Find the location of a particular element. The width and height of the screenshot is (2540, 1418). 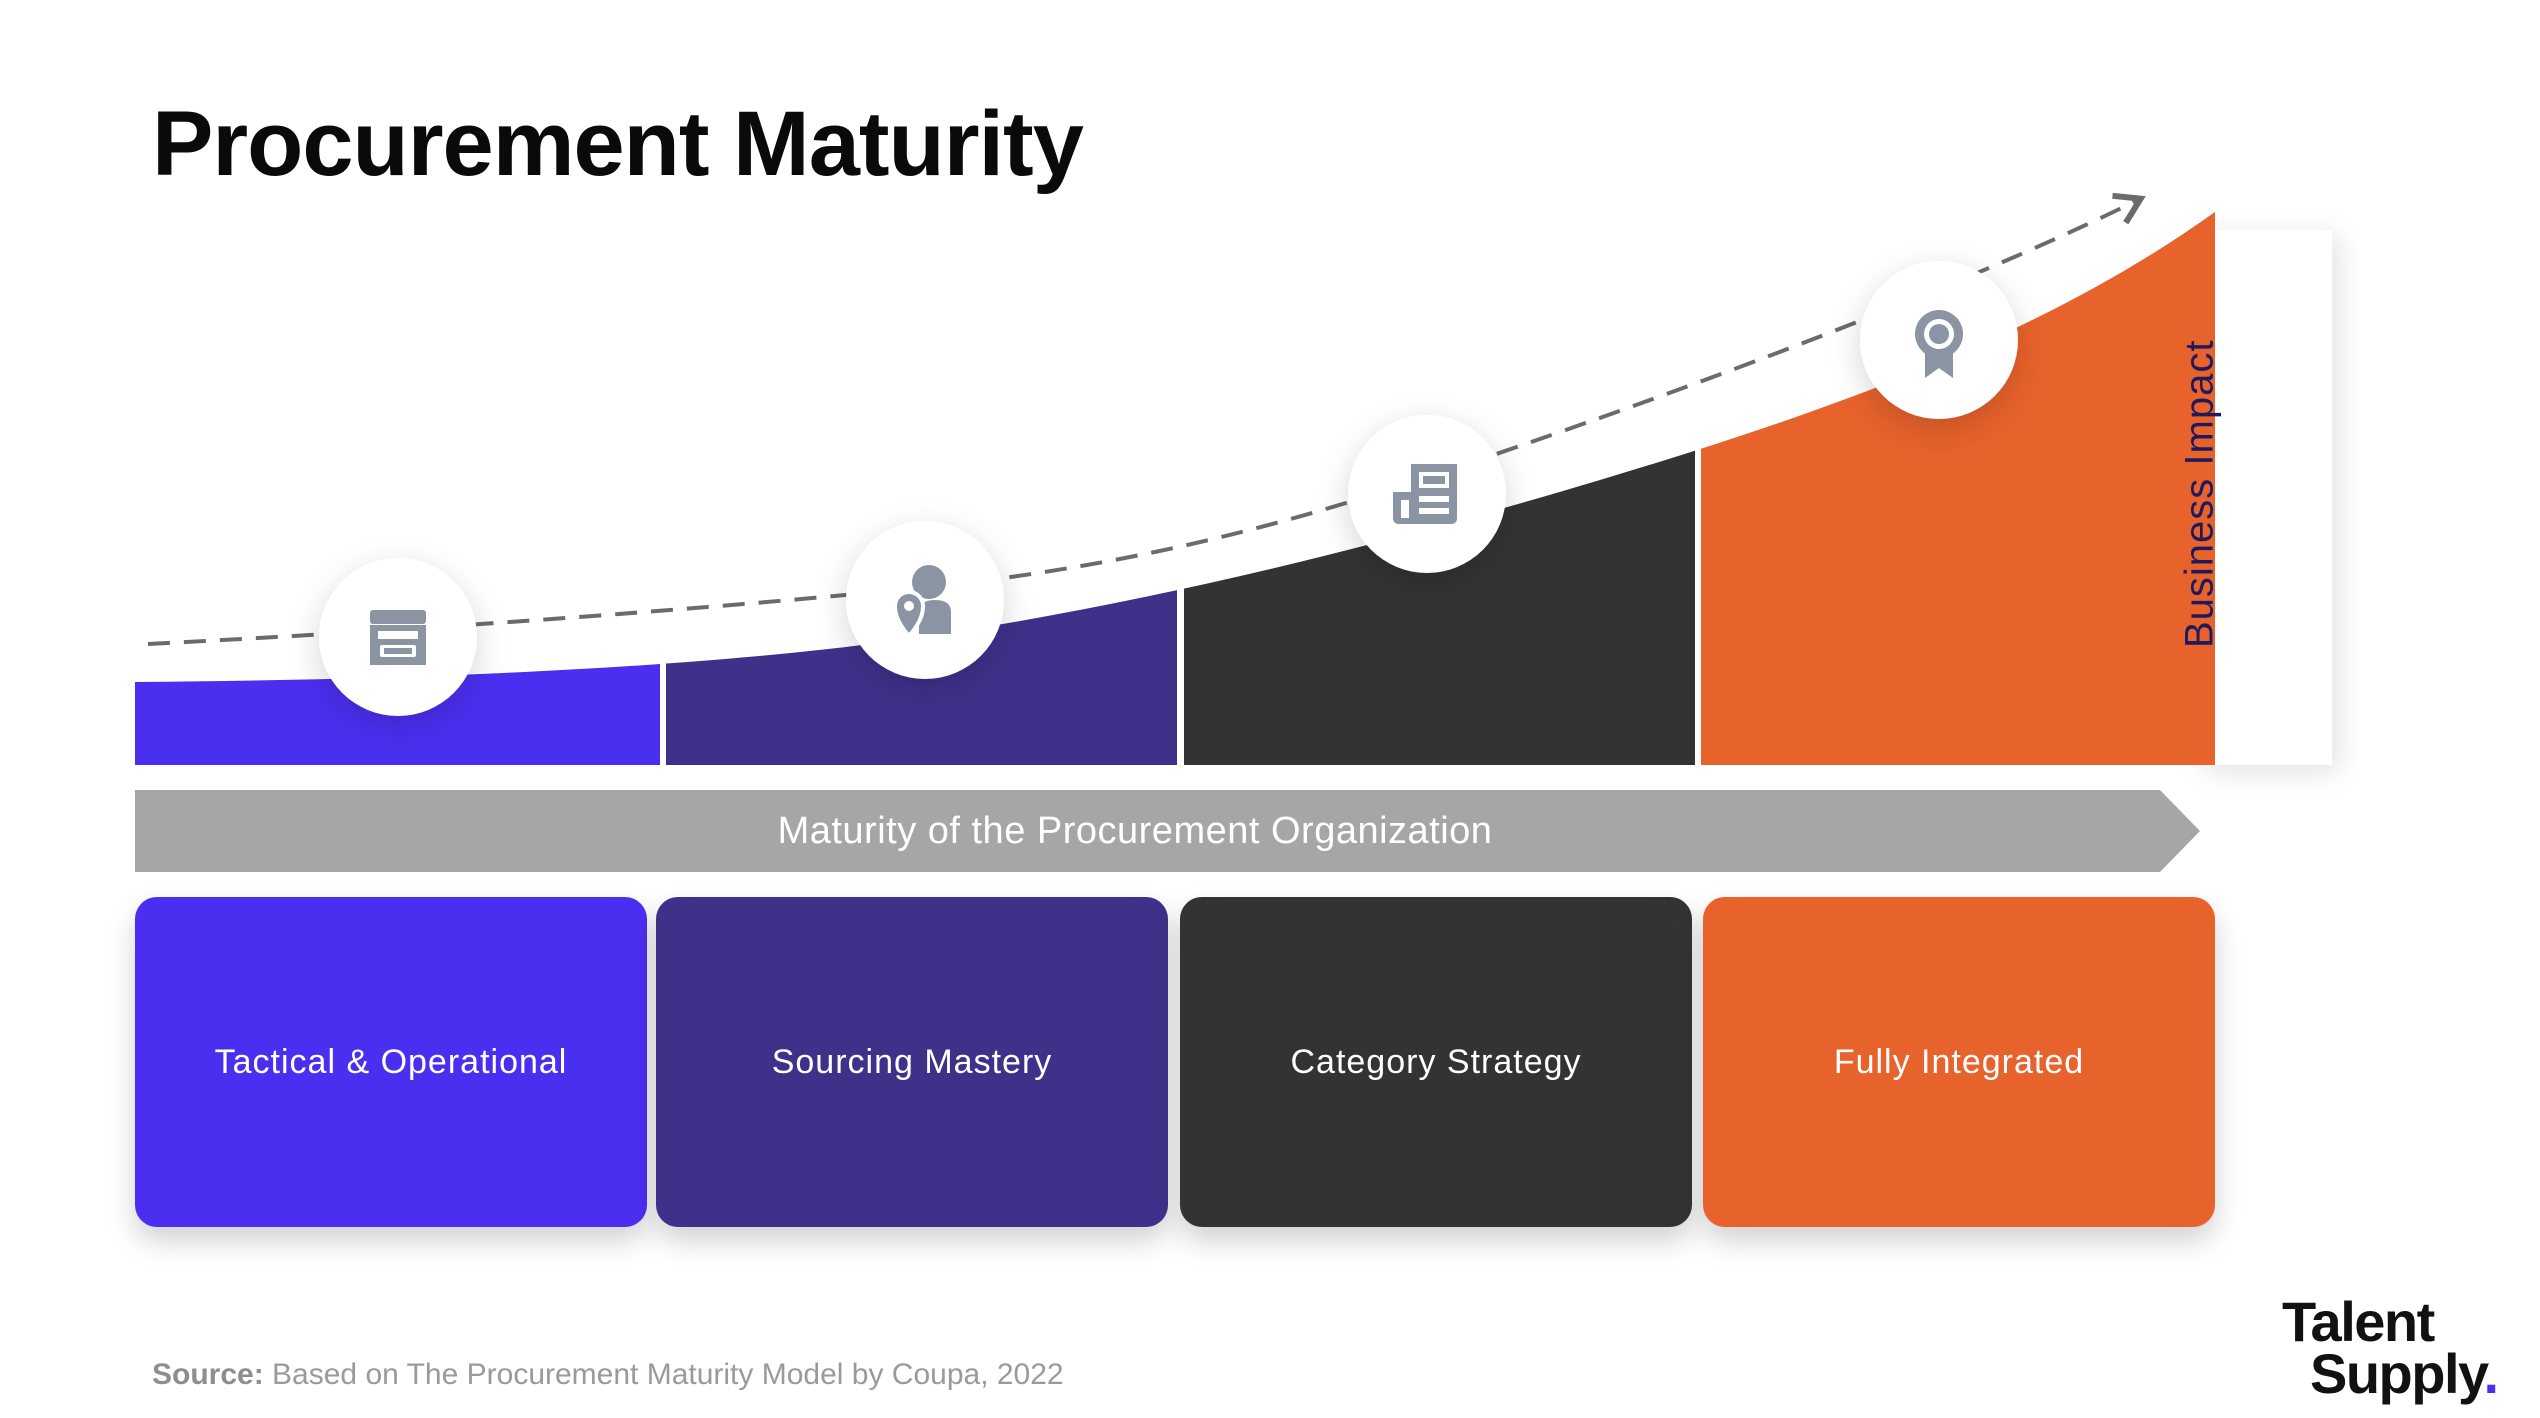

stage-card-sourcing-mastery: Sourcing Mastery is located at coordinates (912, 1062).